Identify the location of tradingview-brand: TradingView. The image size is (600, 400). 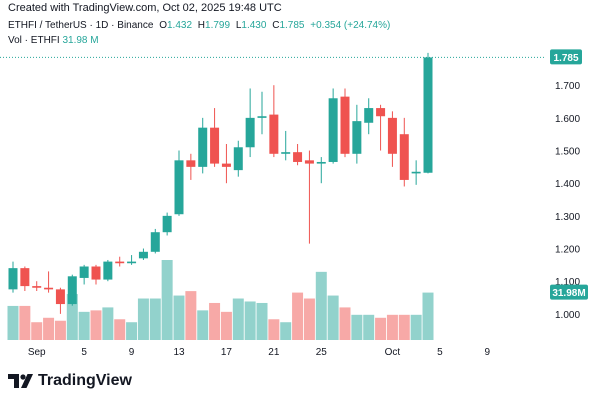
(85, 380).